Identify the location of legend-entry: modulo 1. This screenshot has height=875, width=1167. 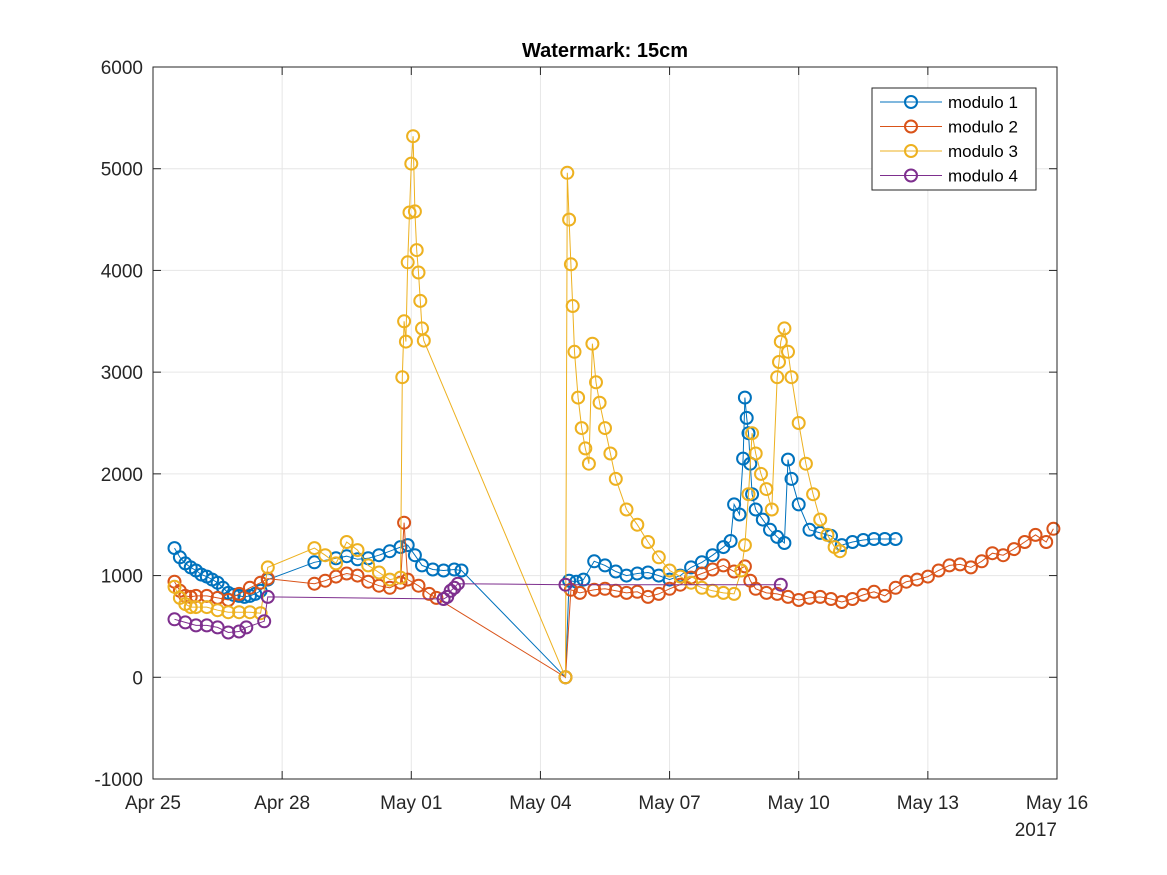
(949, 102).